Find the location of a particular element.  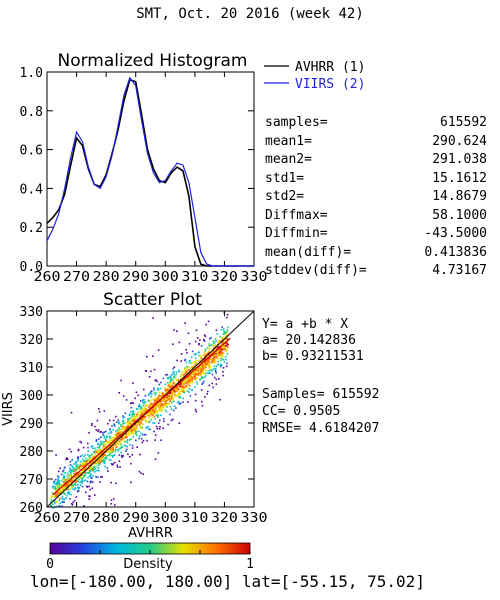

regression-equation: Y= a +b * X is located at coordinates (305, 324).